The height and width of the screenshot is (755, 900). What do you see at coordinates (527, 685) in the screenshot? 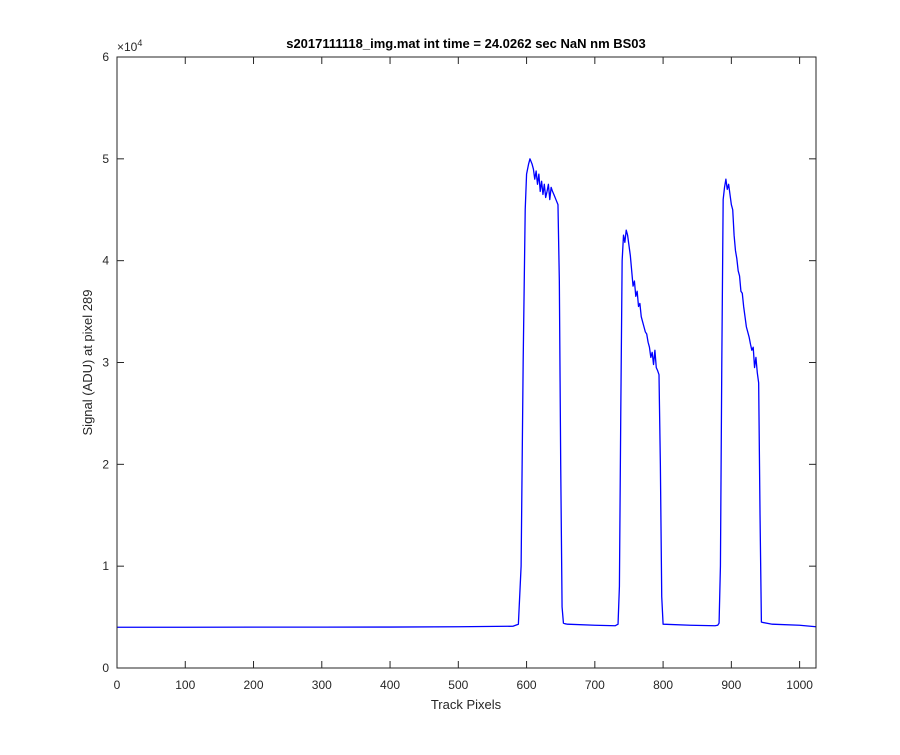
I see `x-tick-label: 600` at bounding box center [527, 685].